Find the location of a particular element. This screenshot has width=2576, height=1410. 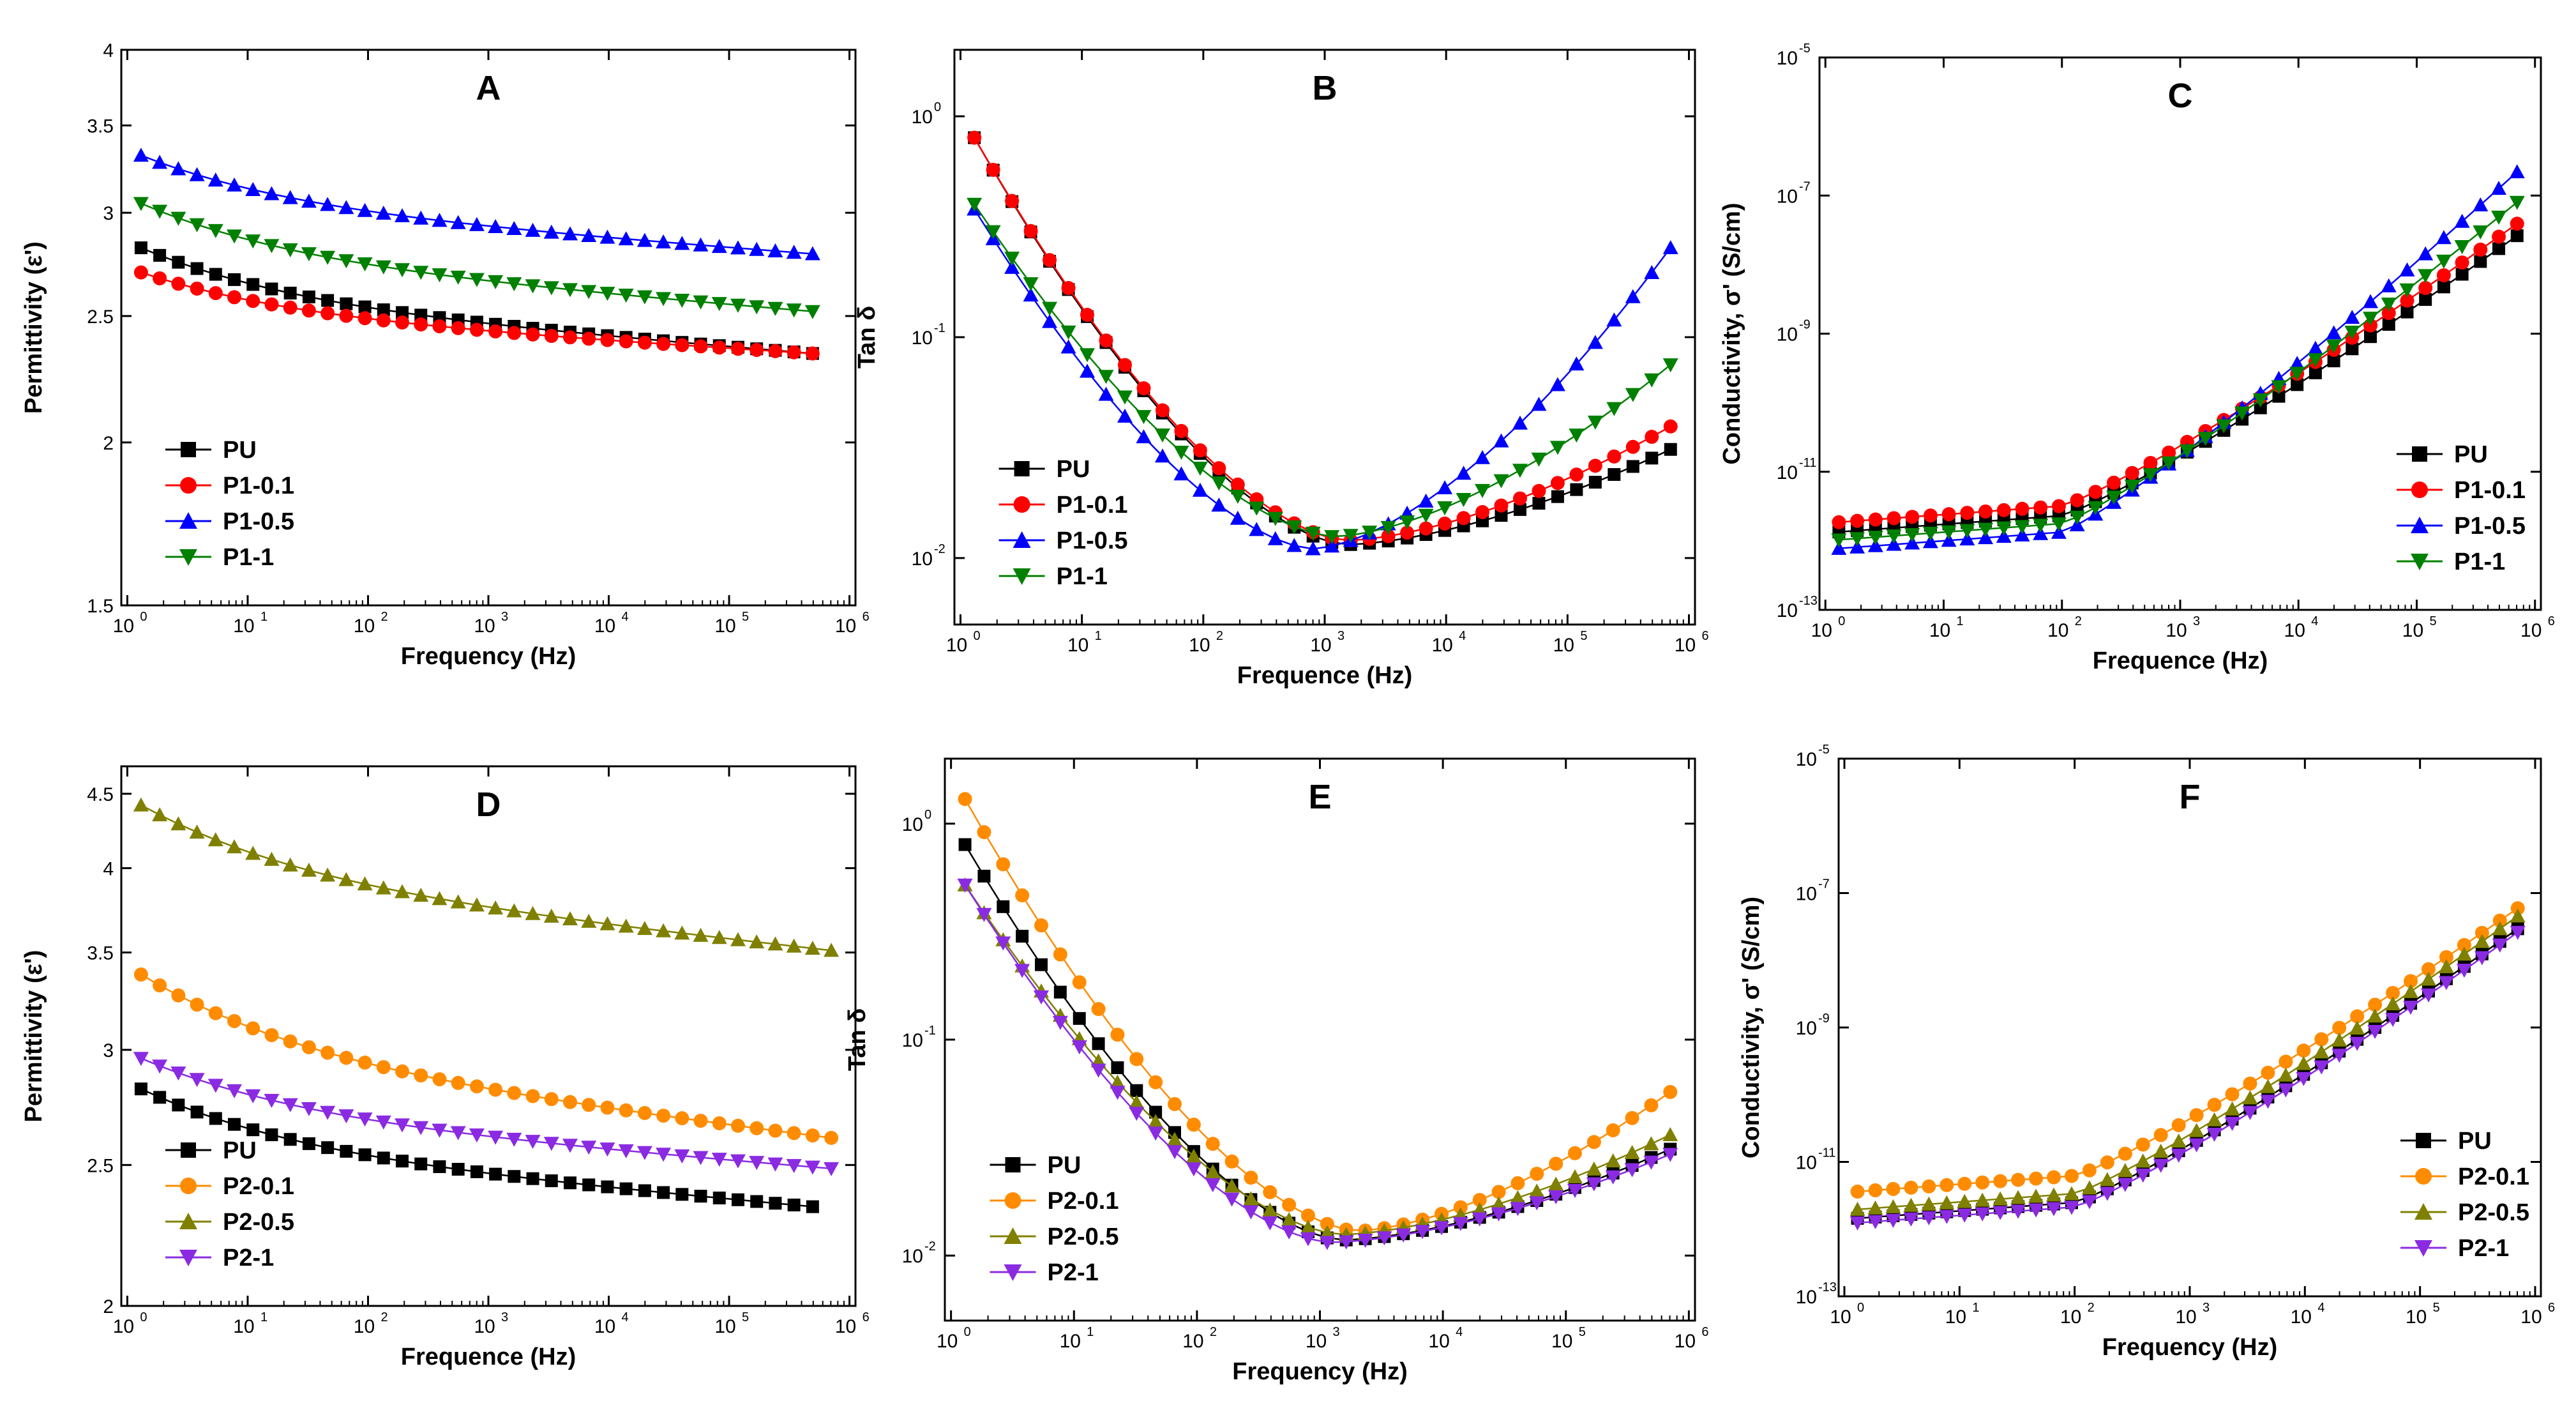

x-tick-exponent: 4 is located at coordinates (625, 617).